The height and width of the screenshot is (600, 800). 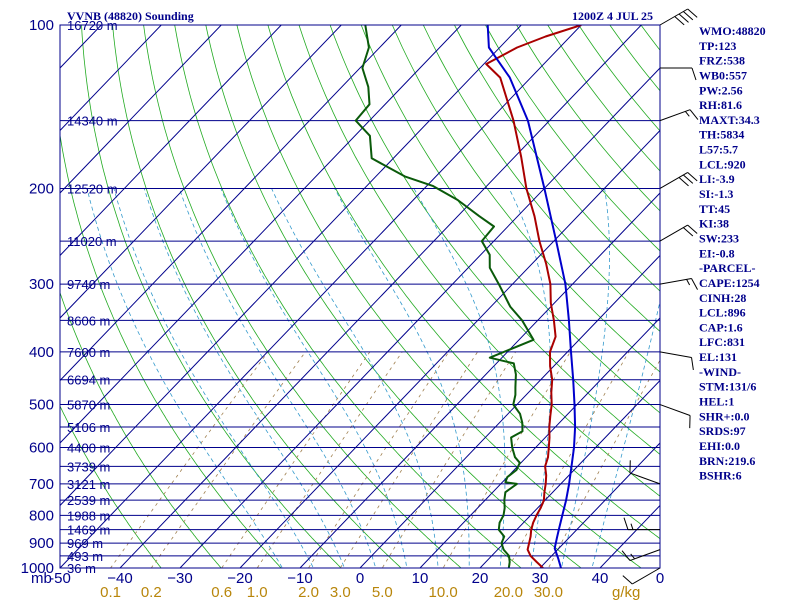 I want to click on mixing-ratio-tick-label: 0.1, so click(x=110, y=592).